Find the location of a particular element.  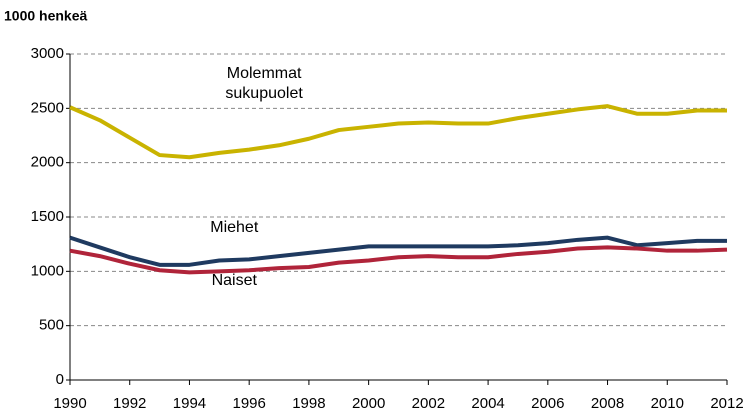

x-tick-label: 1994 is located at coordinates (189, 403).